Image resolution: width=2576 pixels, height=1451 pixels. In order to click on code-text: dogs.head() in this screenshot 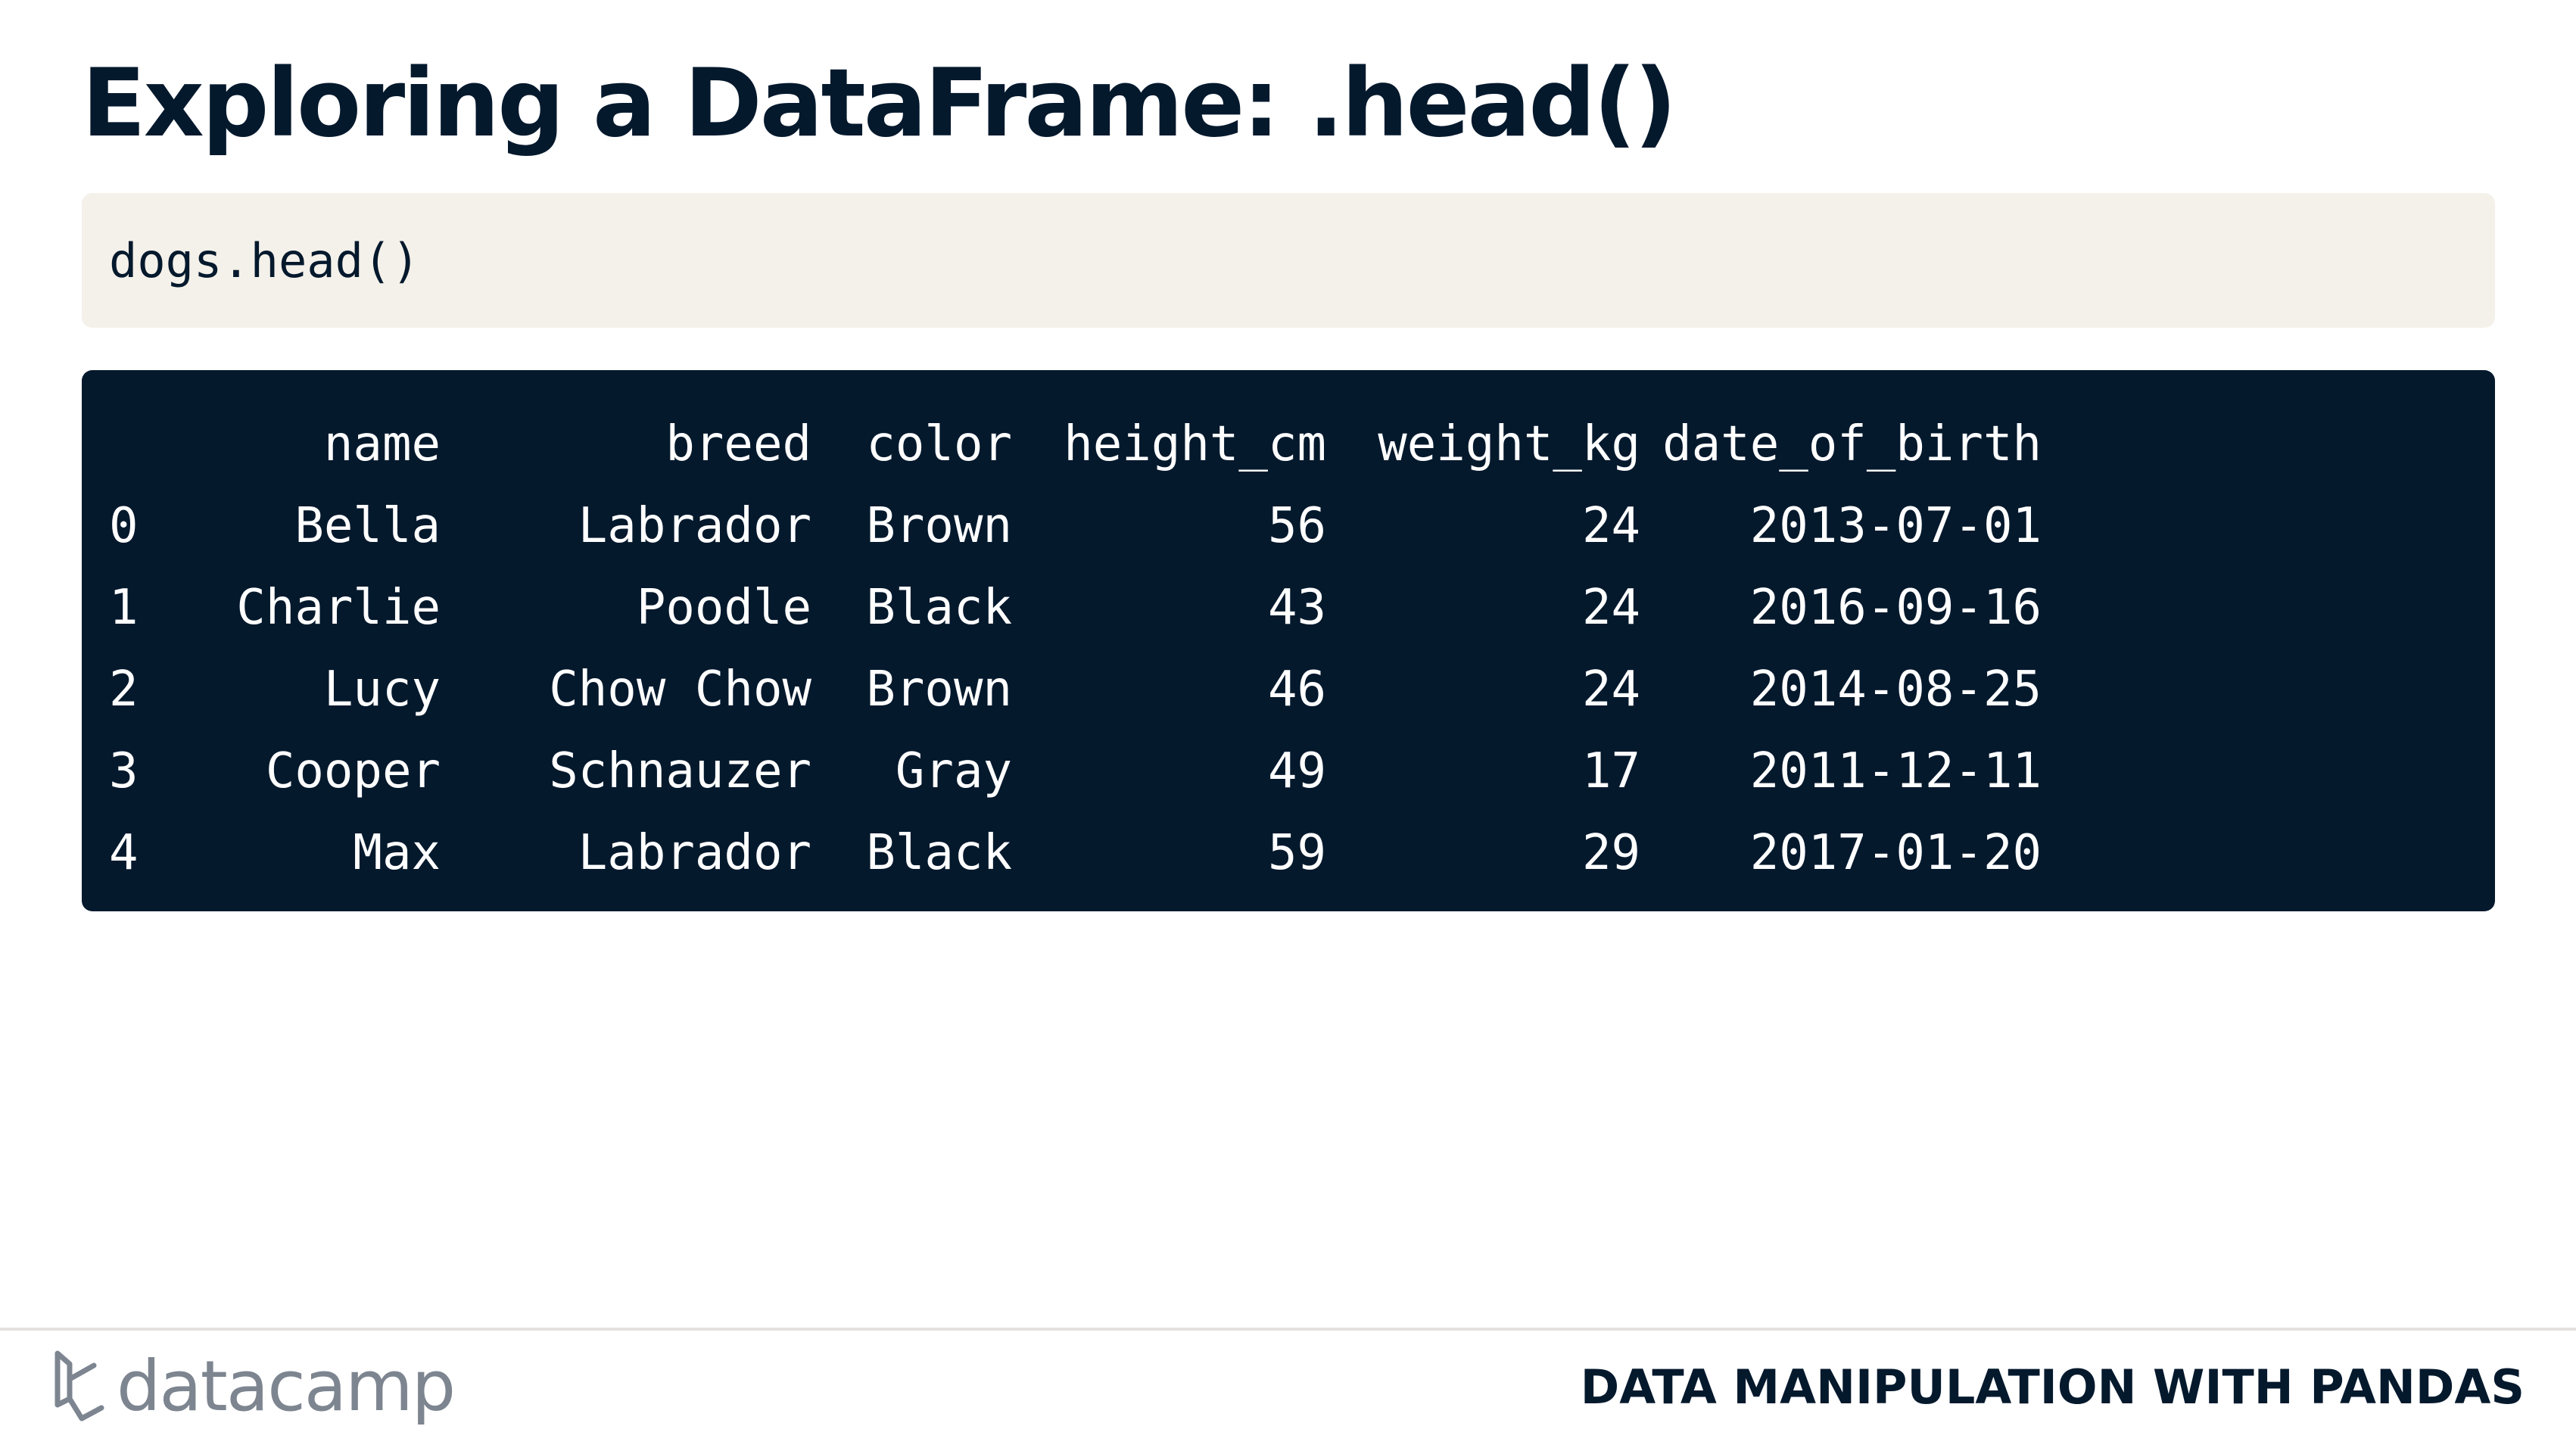, I will do `click(264, 260)`.